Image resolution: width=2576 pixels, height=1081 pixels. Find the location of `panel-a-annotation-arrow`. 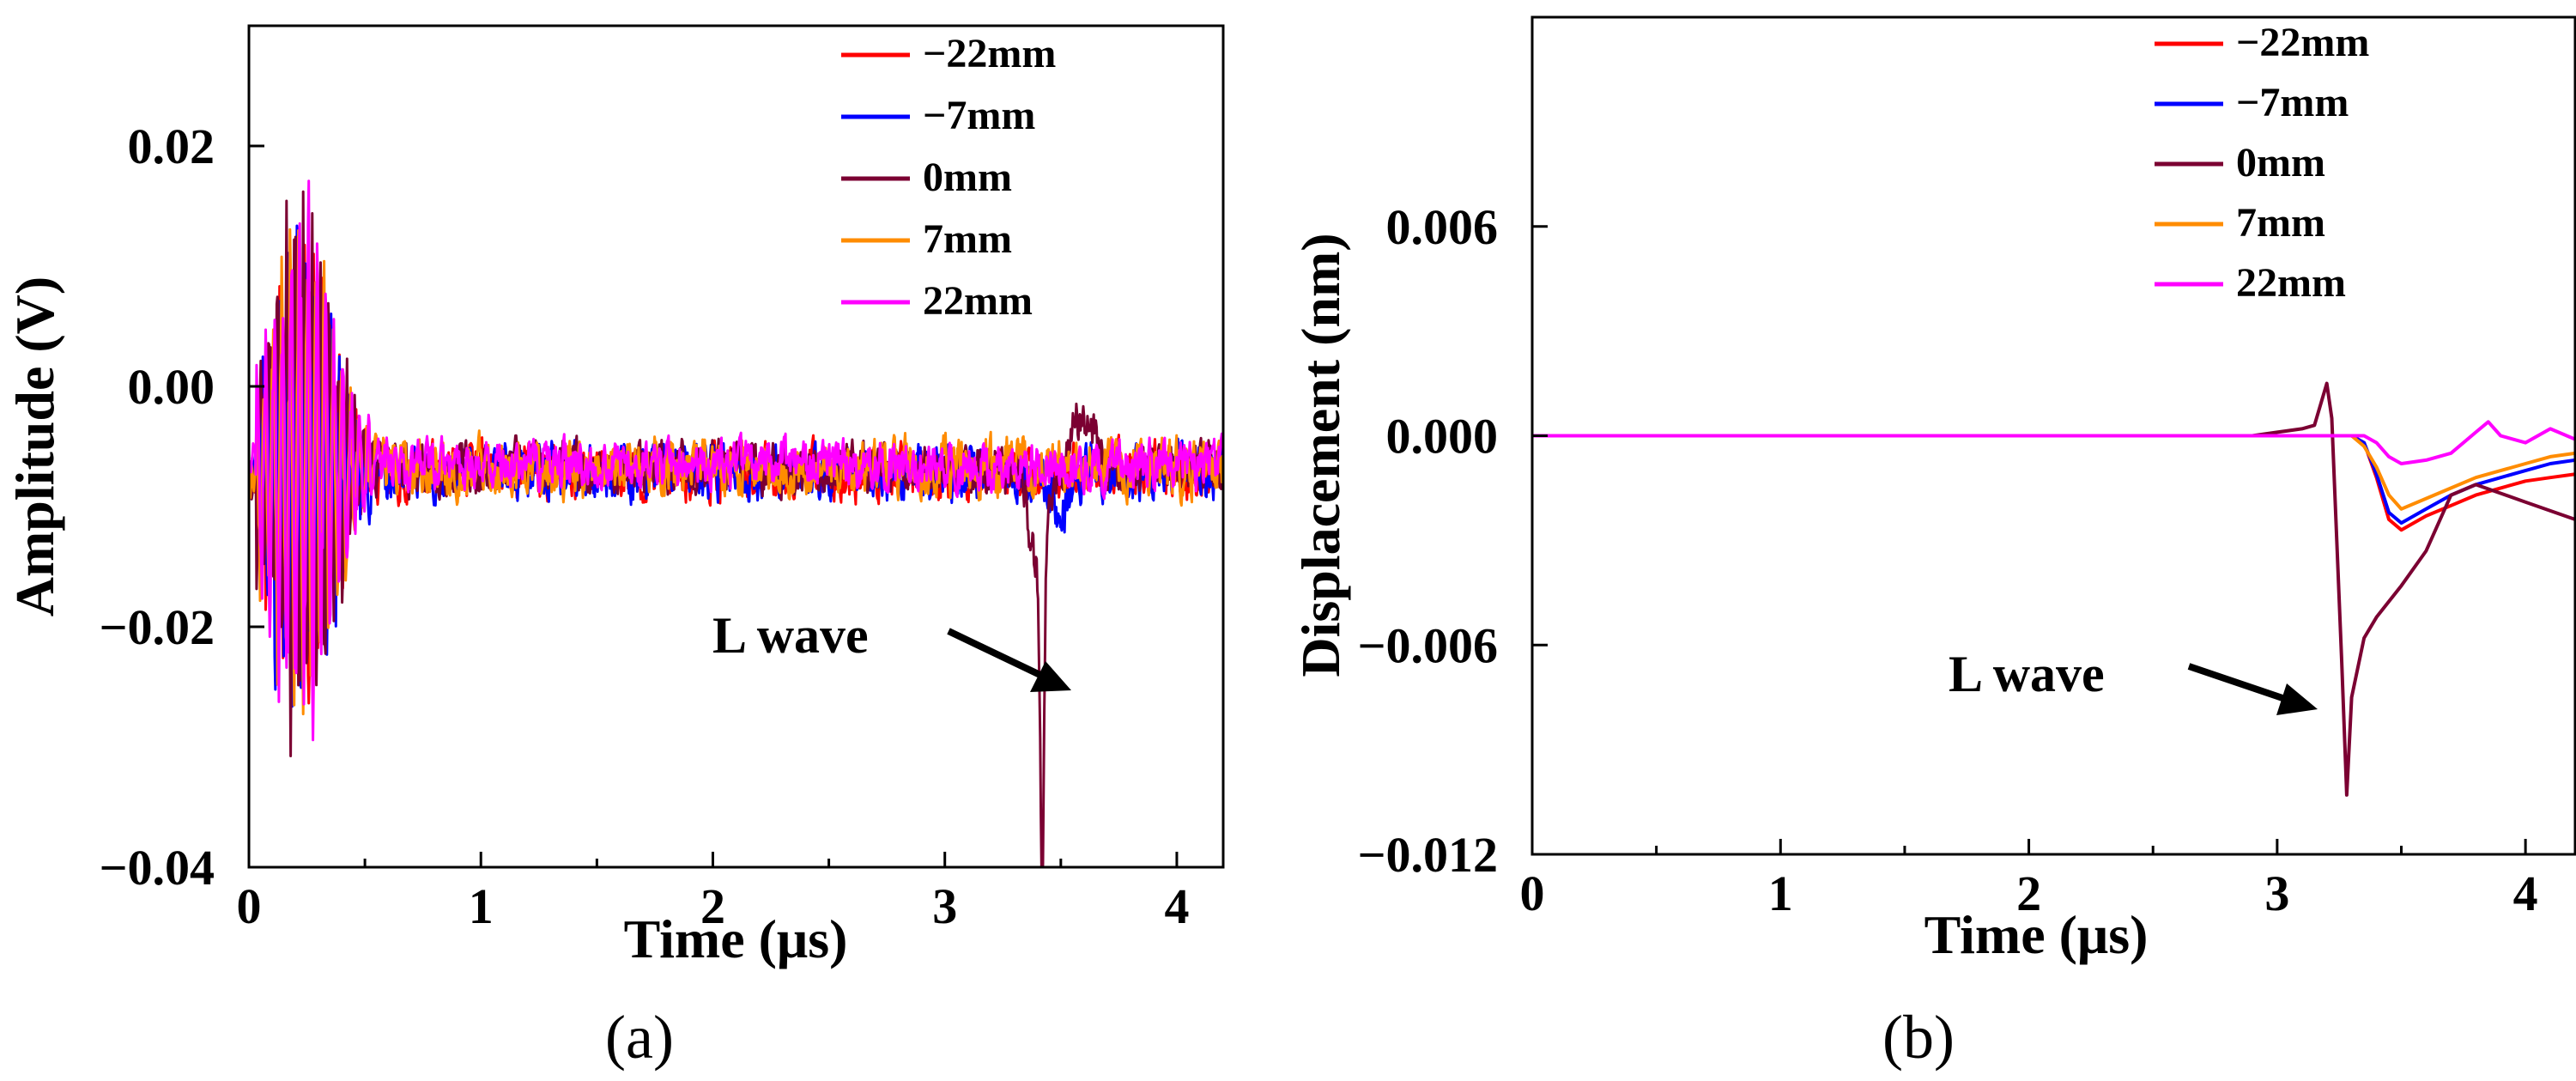

panel-a-annotation-arrow is located at coordinates (998, 655).